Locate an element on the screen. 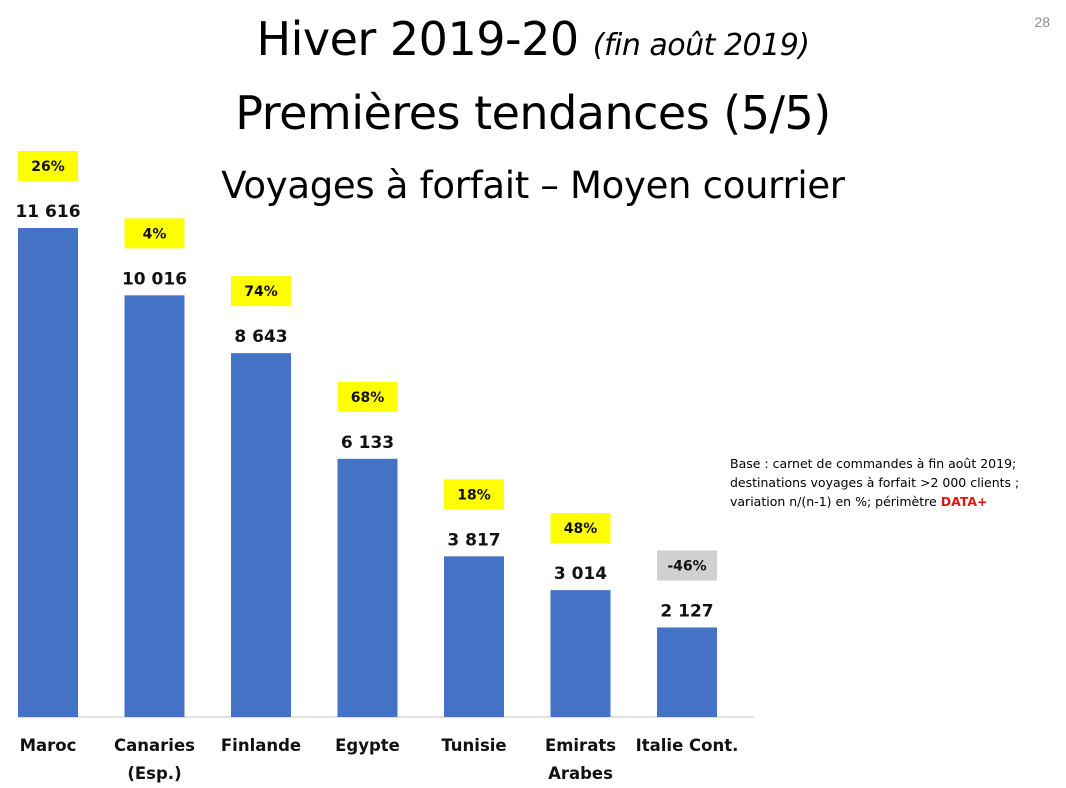 The image size is (1066, 788). variation-label: 68% is located at coordinates (368, 398).